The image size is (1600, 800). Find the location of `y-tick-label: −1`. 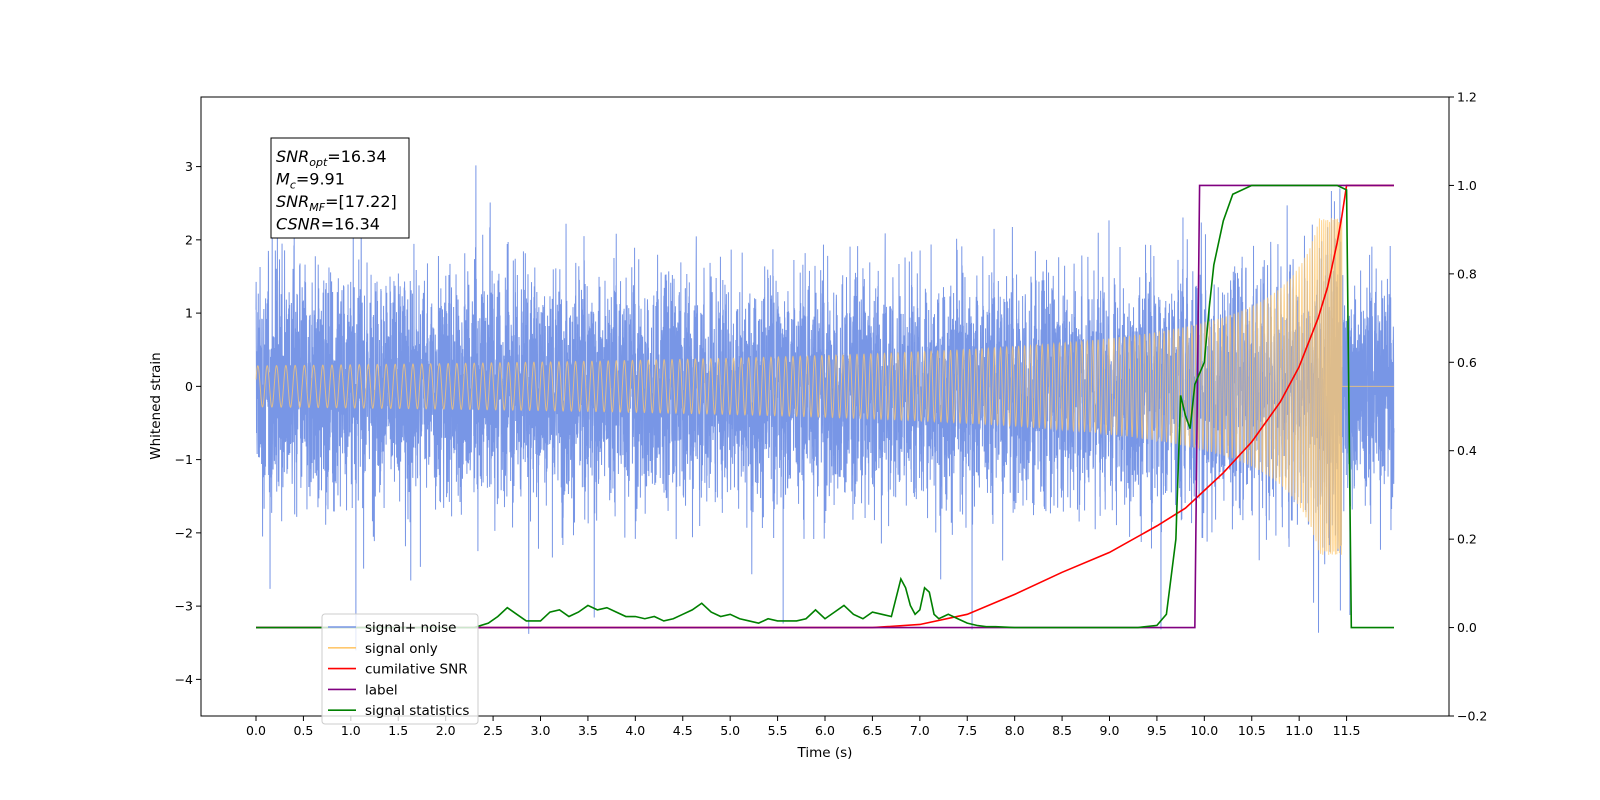

y-tick-label: −1 is located at coordinates (184, 459).